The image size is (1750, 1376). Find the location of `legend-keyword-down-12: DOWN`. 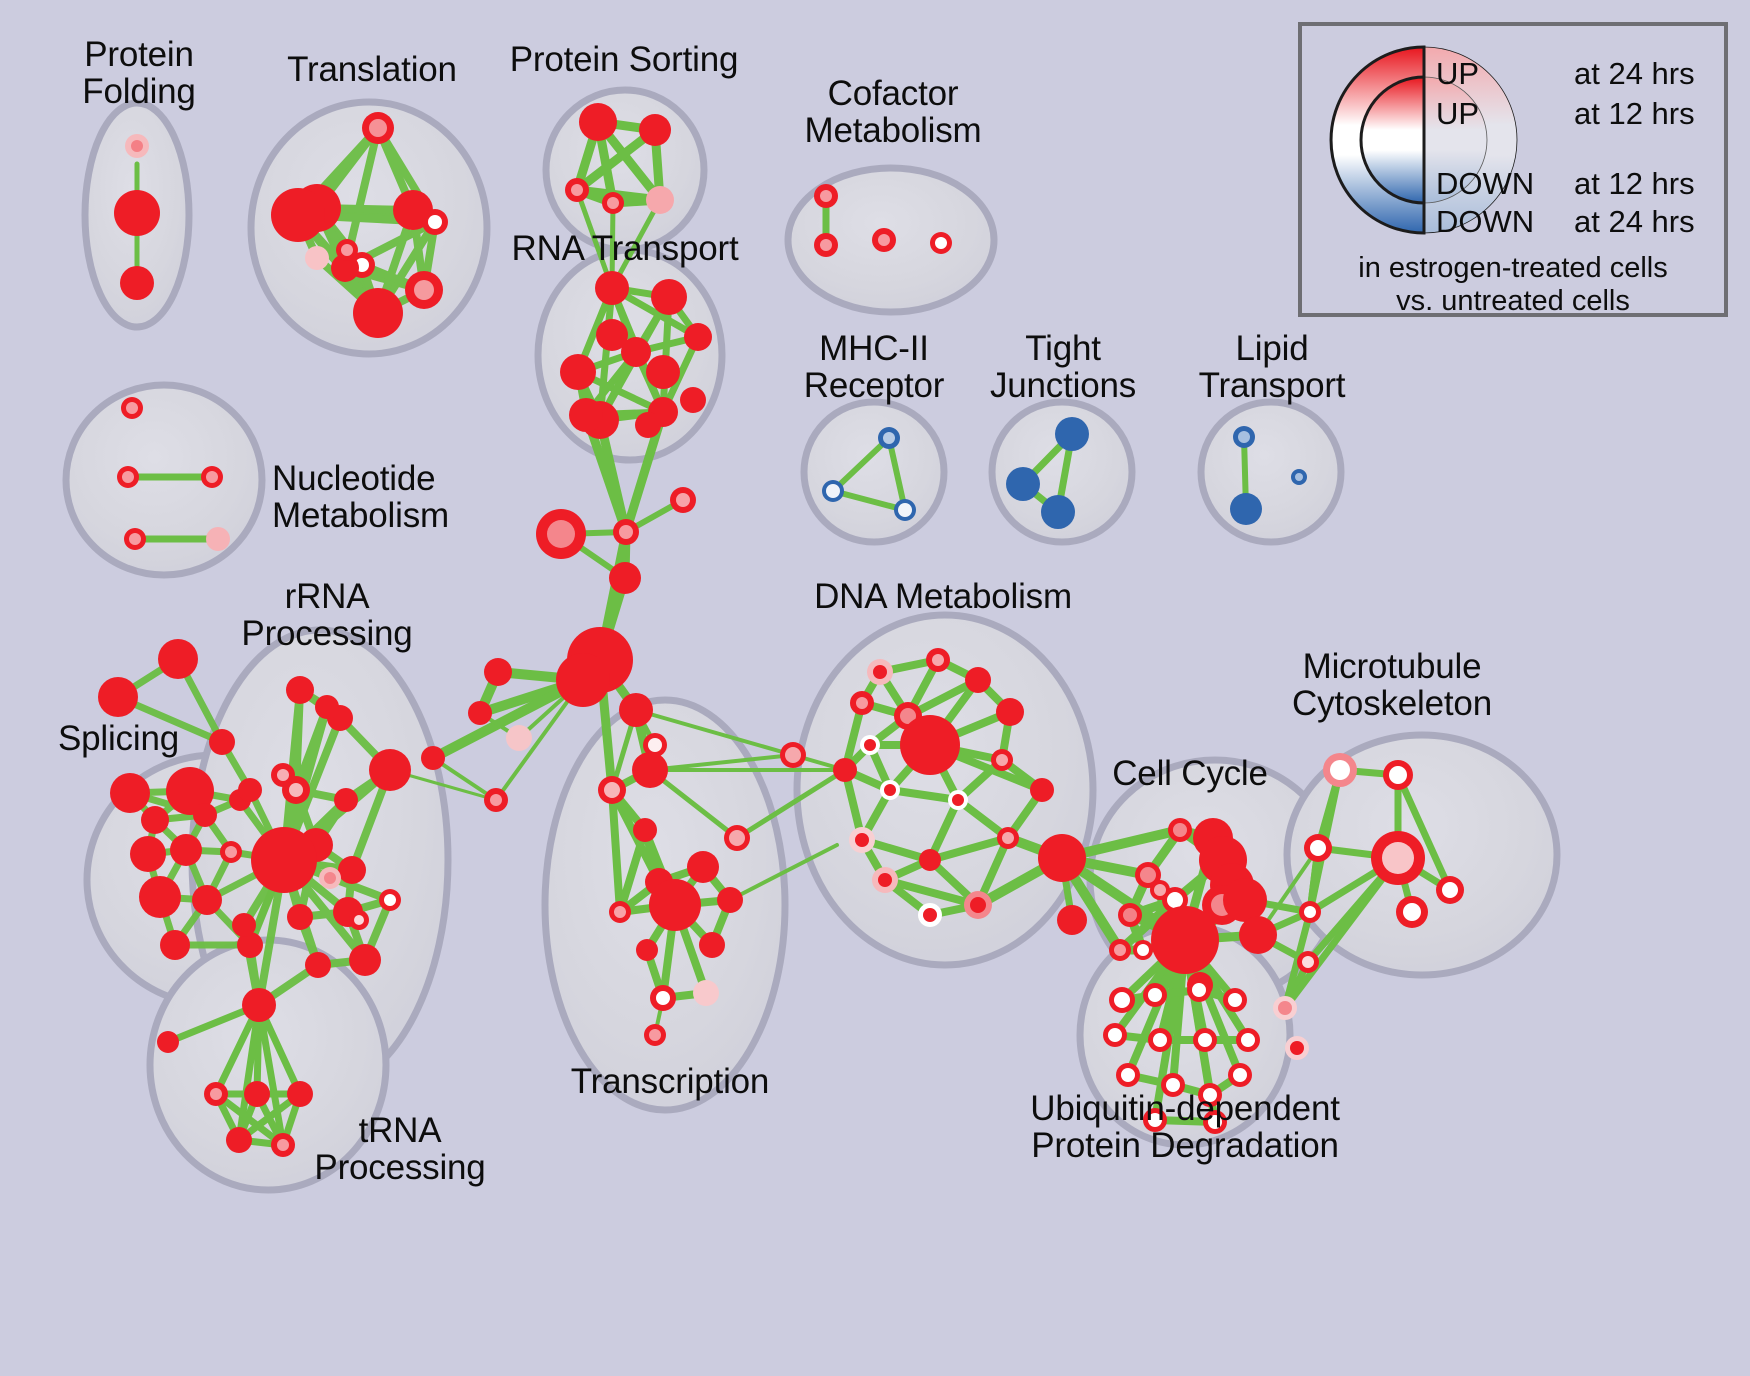

legend-keyword-down-12: DOWN is located at coordinates (1485, 183).